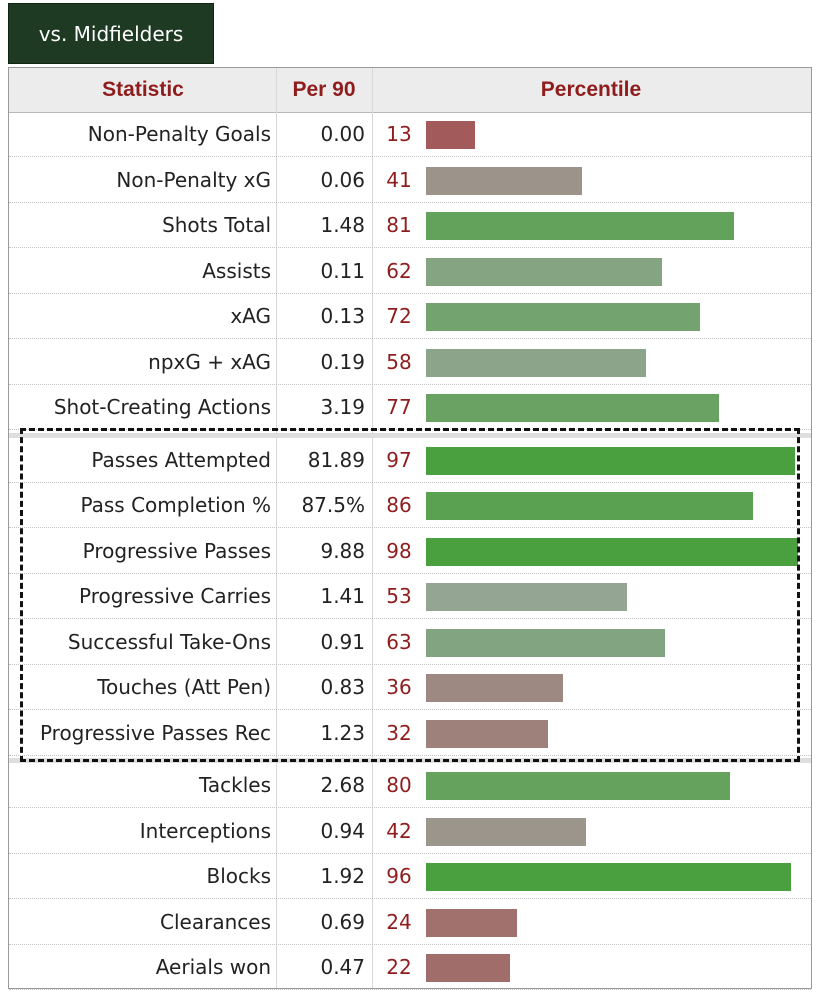 The image size is (820, 1004). What do you see at coordinates (169, 641) in the screenshot?
I see `stat-name: Successful Take-Ons` at bounding box center [169, 641].